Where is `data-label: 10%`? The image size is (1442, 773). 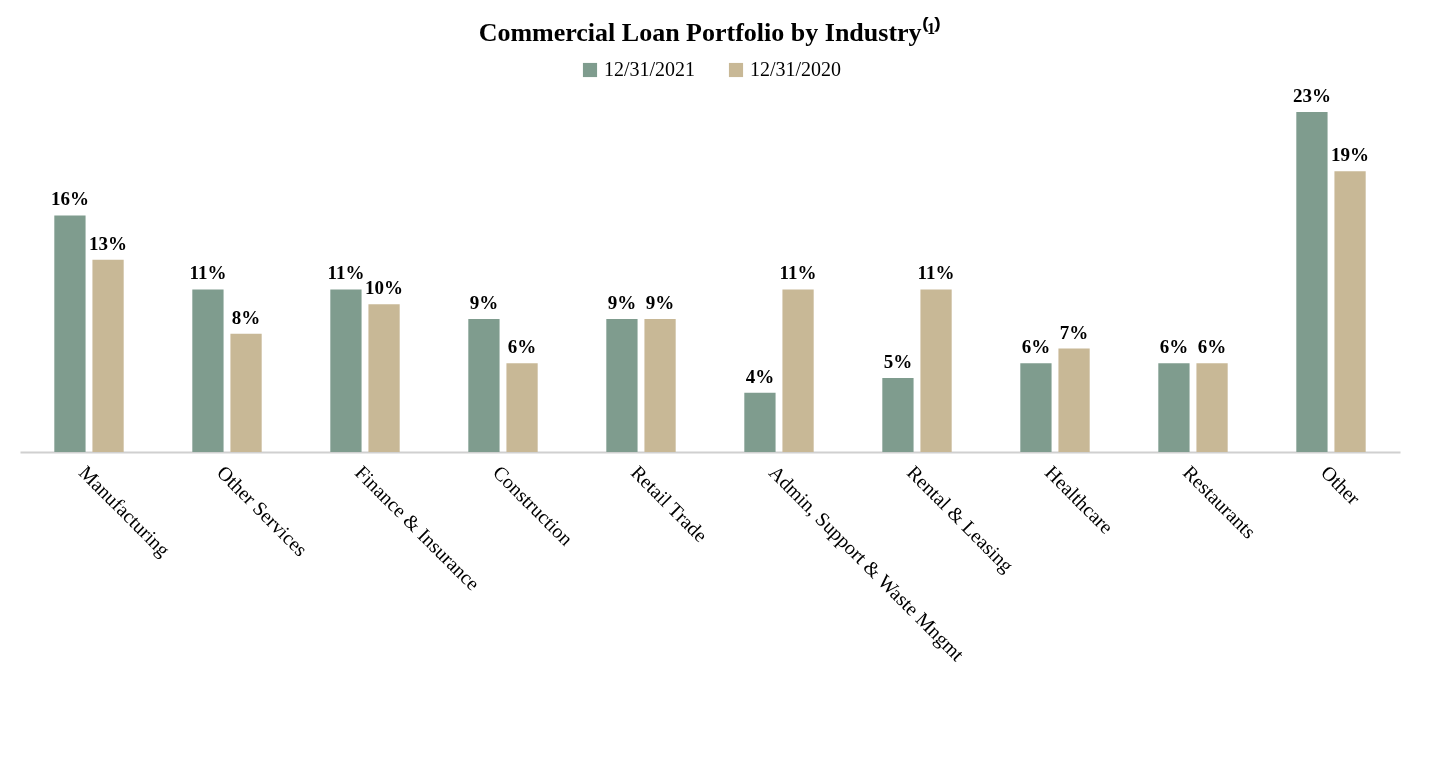
data-label: 10% is located at coordinates (384, 288).